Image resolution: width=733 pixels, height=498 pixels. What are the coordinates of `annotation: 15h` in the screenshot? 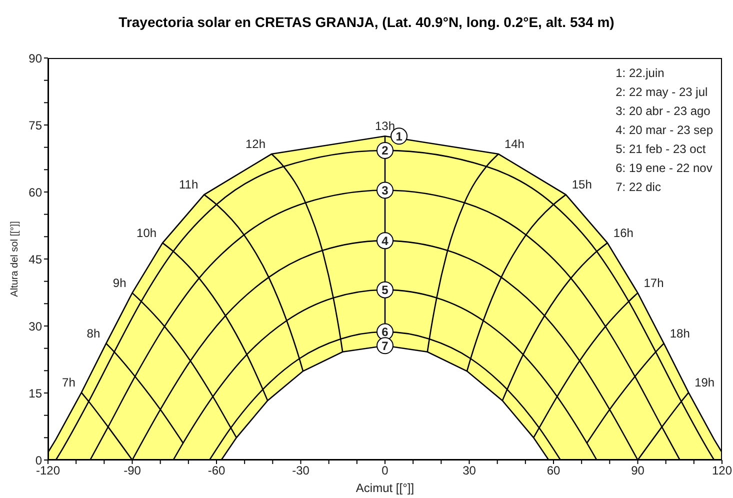 It's located at (582, 185).